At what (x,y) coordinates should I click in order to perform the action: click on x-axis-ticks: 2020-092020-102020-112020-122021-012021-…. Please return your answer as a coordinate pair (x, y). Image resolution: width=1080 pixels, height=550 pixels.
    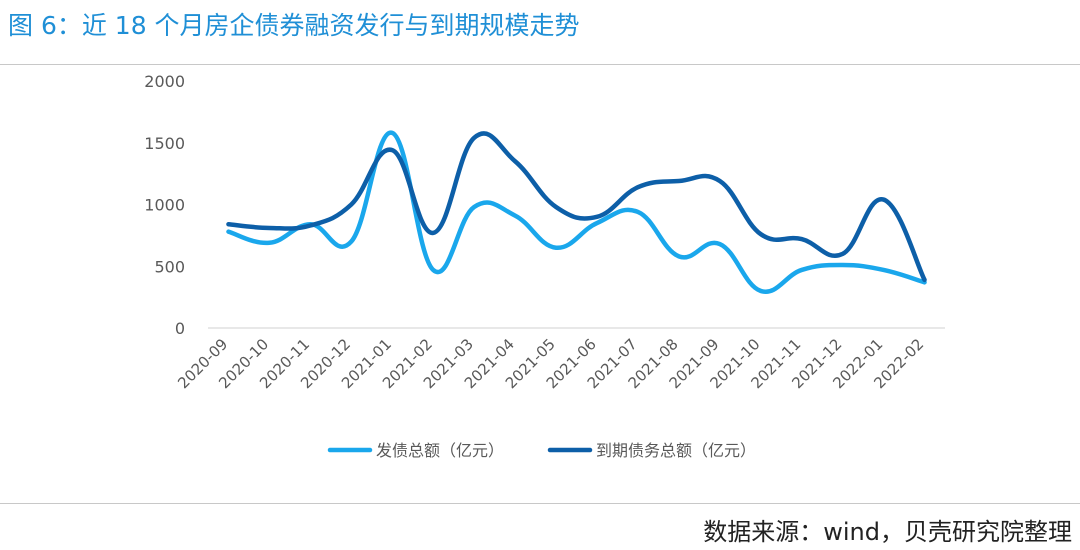
    Looking at the image, I should click on (550, 363).